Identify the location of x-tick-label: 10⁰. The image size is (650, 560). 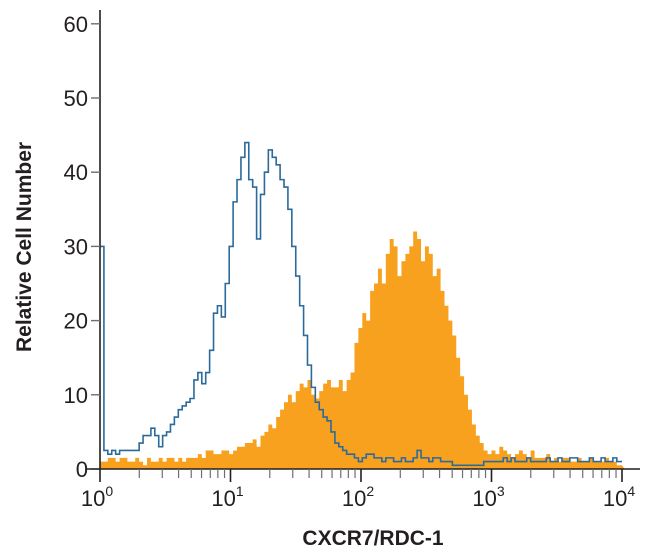
(97, 497).